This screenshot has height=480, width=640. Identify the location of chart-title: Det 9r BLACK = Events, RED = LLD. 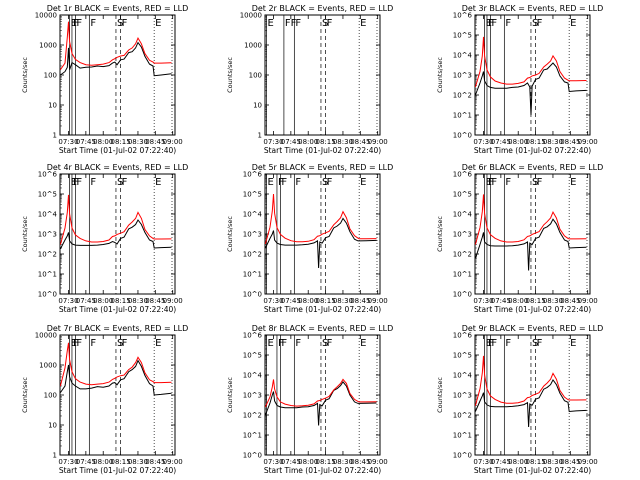
(533, 328).